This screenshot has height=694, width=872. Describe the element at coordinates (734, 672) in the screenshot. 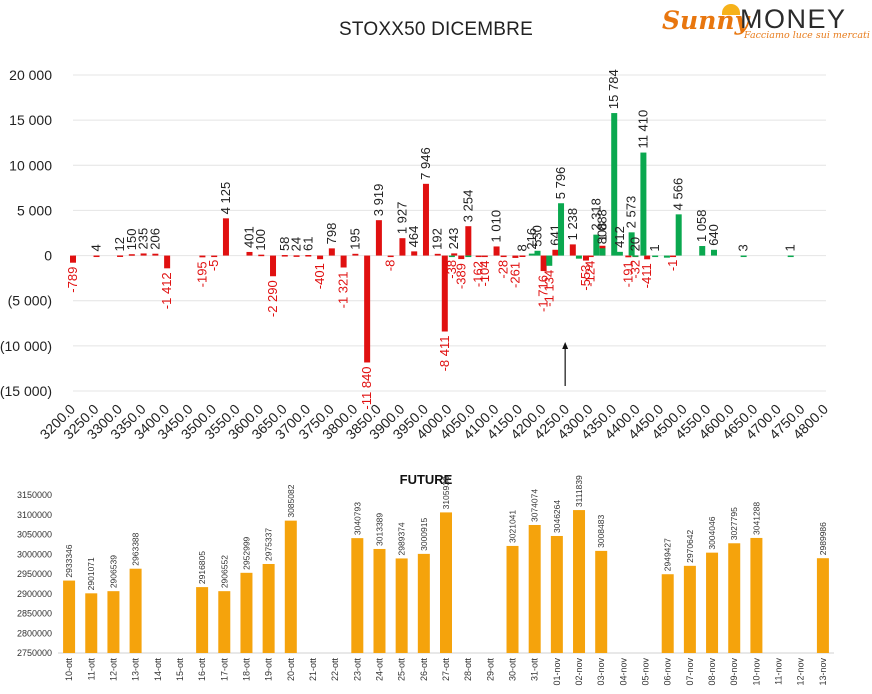

I see `x-tick-label: 09-nov` at that location.